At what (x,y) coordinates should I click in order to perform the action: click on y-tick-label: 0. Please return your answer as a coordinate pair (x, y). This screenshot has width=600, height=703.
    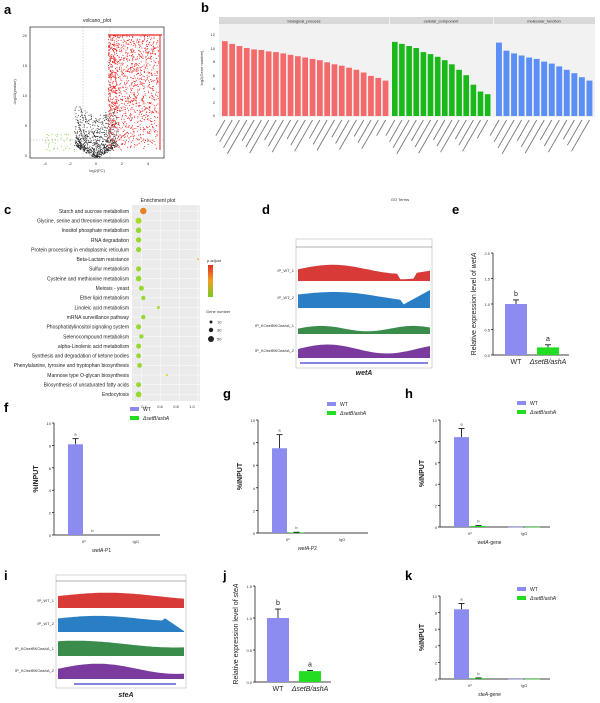
    Looking at the image, I should click on (436, 527).